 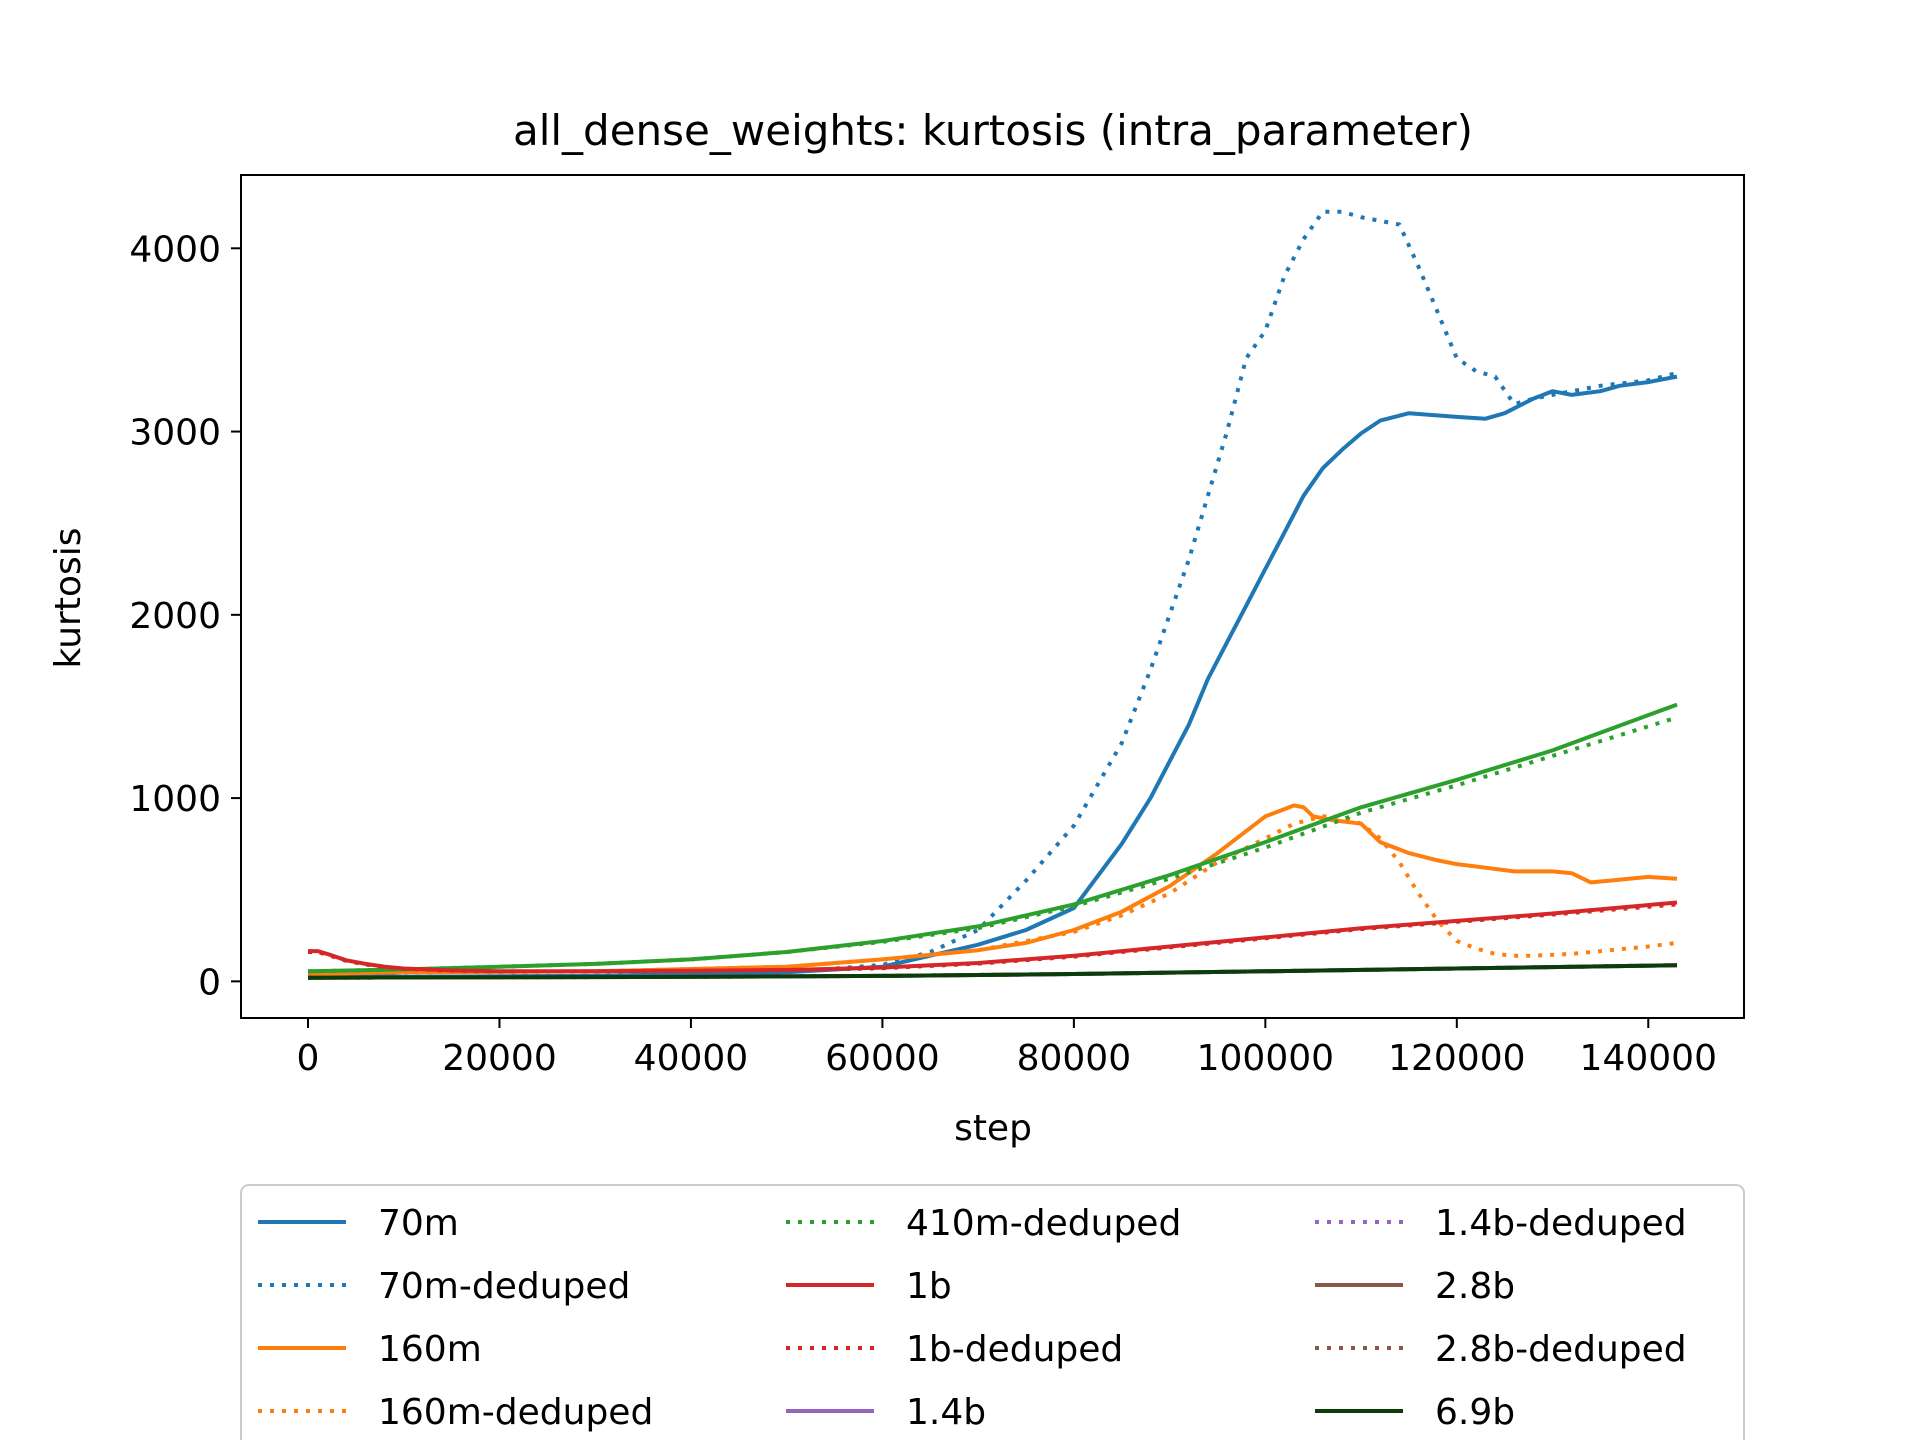 I want to click on x-tick-label: 60000, so click(x=882, y=1058).